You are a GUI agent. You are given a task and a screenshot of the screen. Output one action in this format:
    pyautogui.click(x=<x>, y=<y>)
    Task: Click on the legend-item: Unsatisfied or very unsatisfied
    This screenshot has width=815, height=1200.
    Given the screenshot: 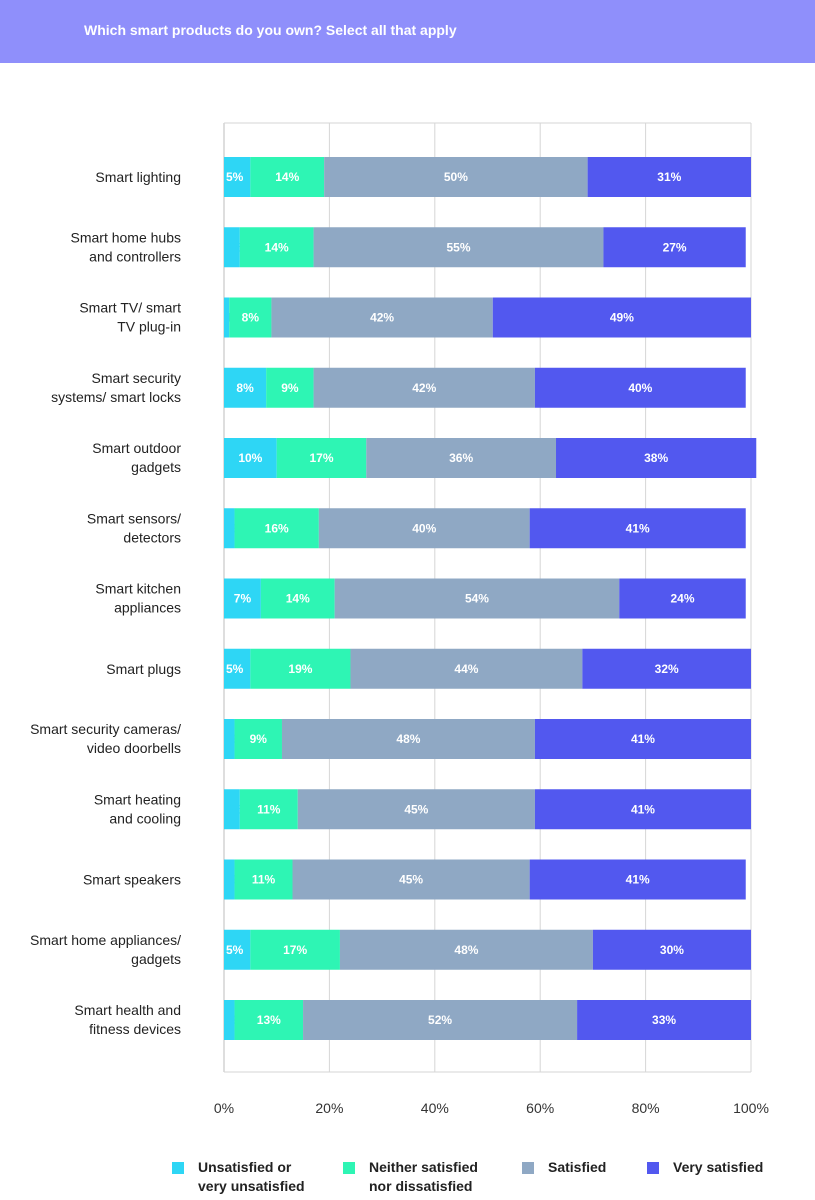 What is the action you would take?
    pyautogui.click(x=245, y=1177)
    